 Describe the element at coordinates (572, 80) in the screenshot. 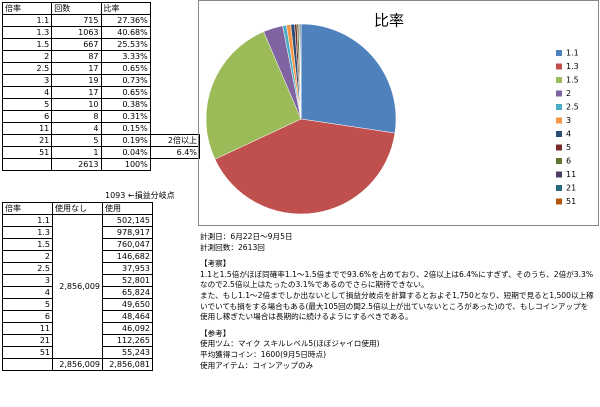

I see `legend-label: 1.5` at that location.